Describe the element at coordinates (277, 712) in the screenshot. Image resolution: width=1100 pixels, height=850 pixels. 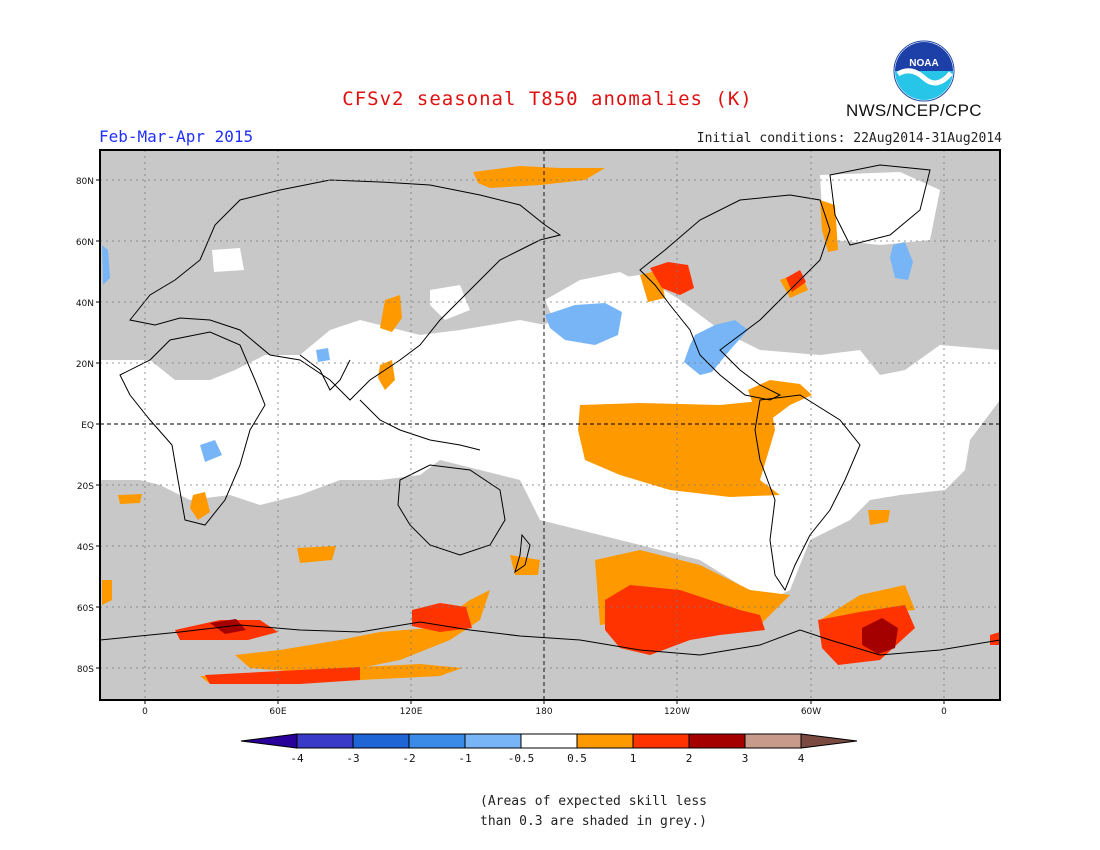
I see `lon-label: 60E` at that location.